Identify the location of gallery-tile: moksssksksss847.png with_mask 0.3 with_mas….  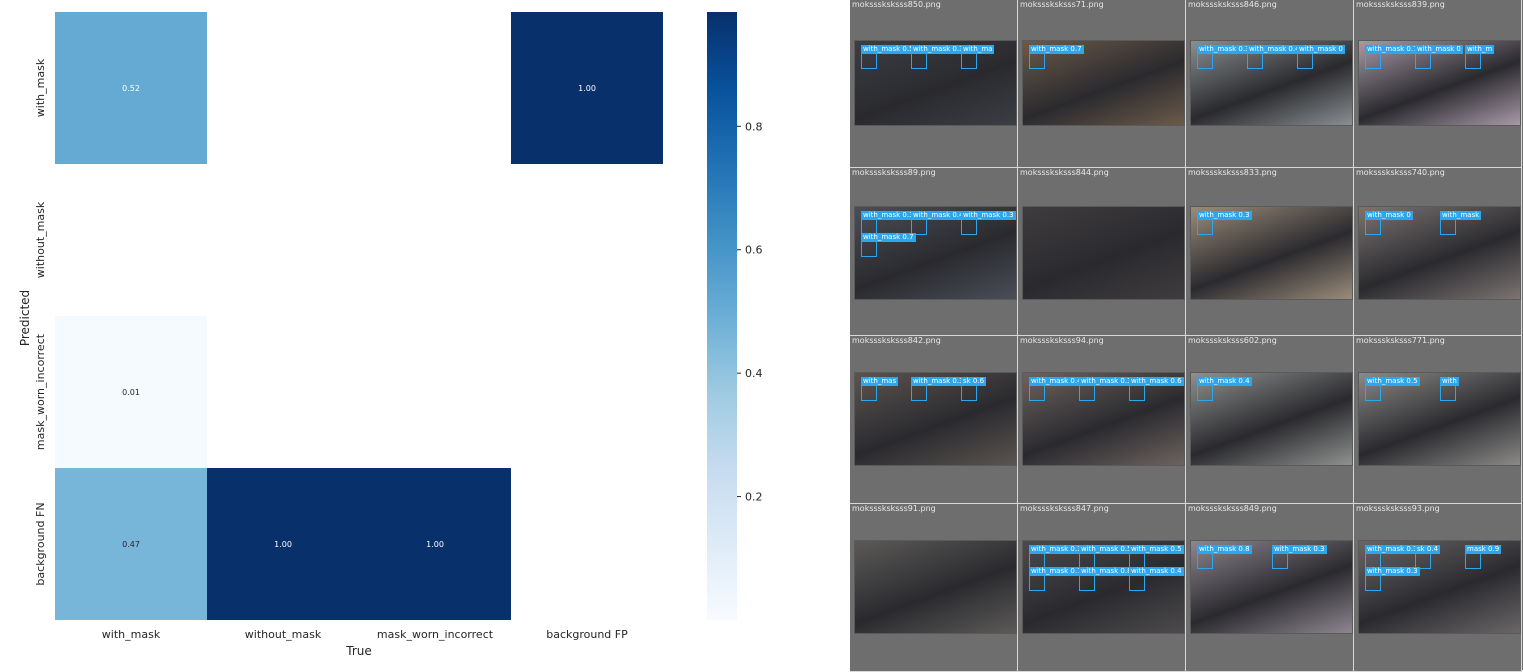
(1102, 588).